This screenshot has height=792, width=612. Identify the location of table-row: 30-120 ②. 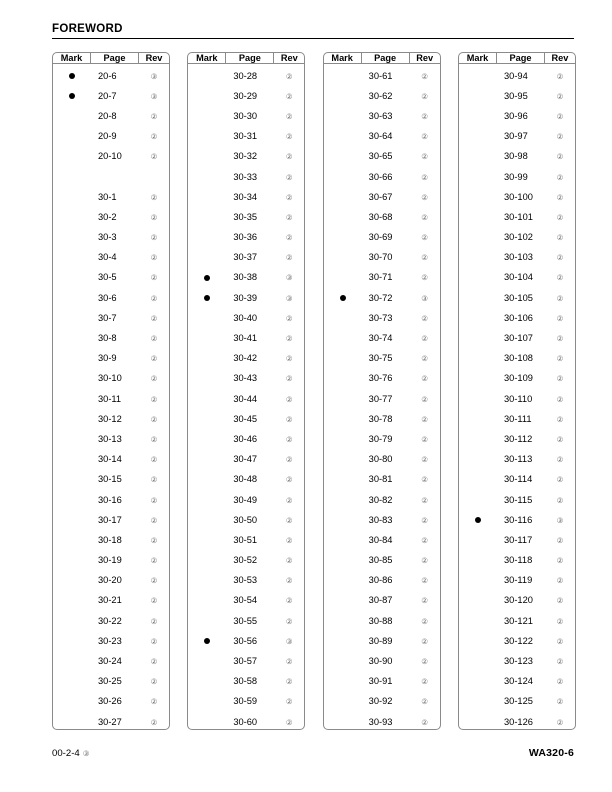
(517, 601).